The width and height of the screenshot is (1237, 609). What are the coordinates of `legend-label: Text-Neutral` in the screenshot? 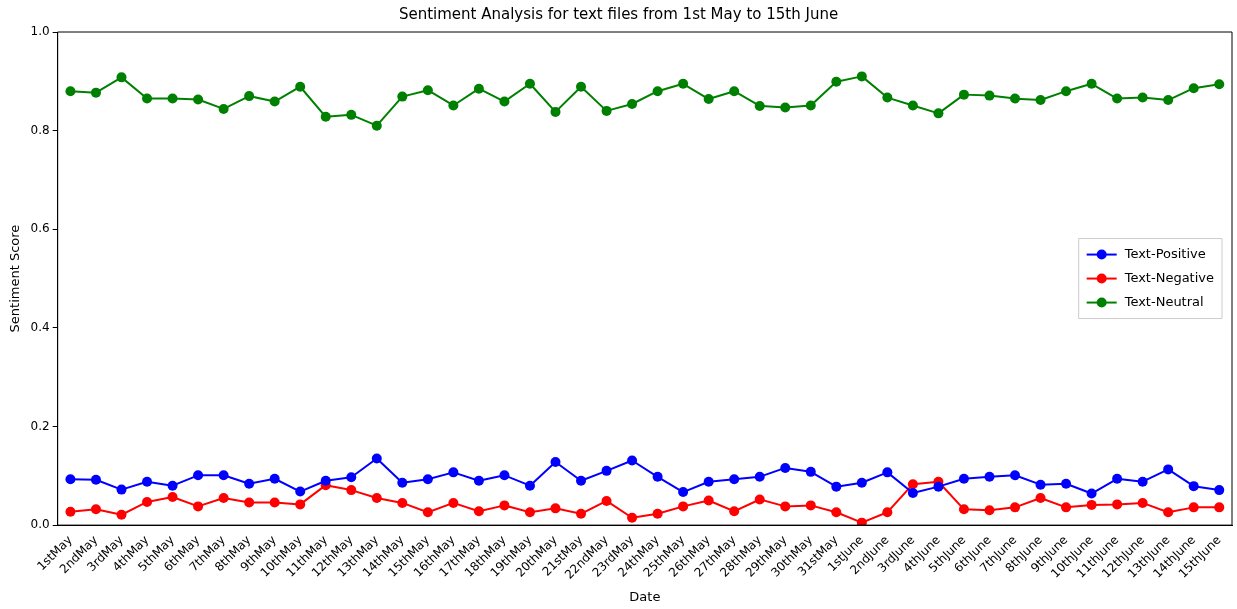 It's located at (1163, 301).